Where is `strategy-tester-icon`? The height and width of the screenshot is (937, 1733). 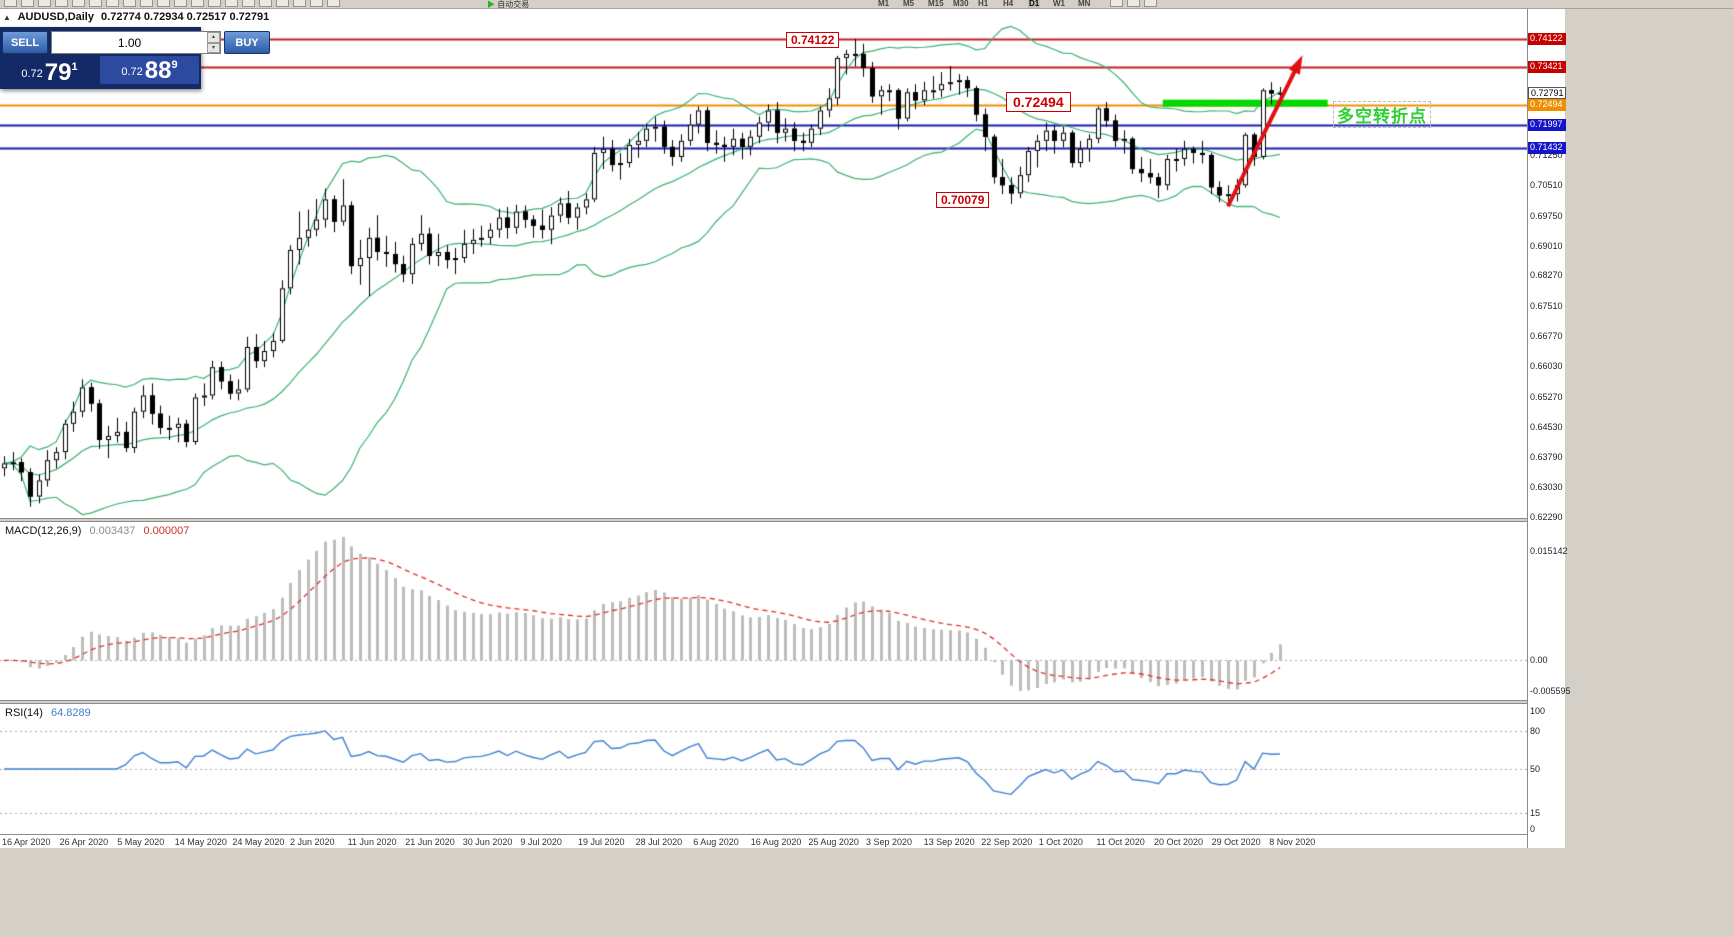 strategy-tester-icon is located at coordinates (163, 3).